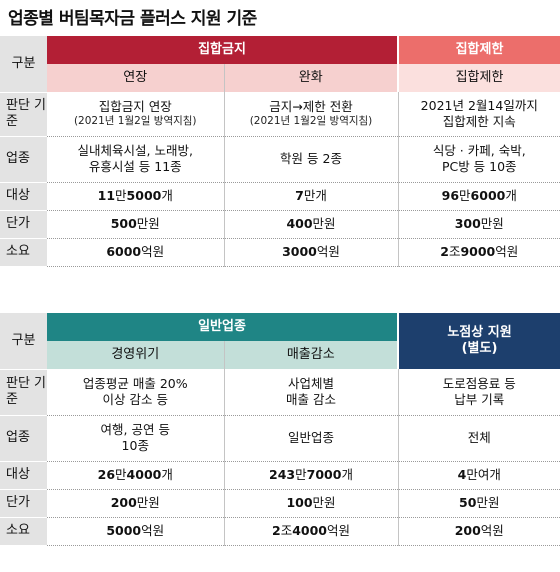 Image resolution: width=560 pixels, height=572 pixels. I want to click on required-street-vendor: 200억원, so click(478, 531).